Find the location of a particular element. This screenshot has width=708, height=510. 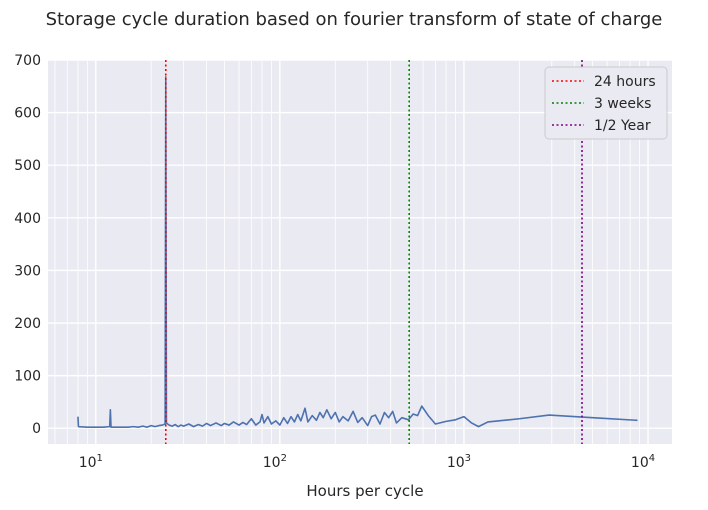

legend: 24 hours 3 weeks 1/2 Year is located at coordinates (606, 103).